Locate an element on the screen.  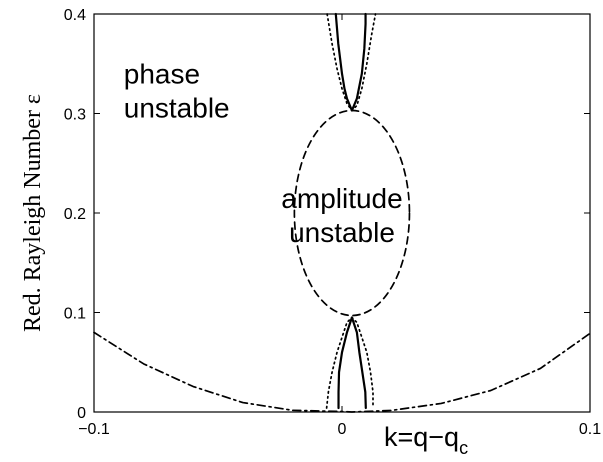
x-axis-label-subscript: c is located at coordinates (463, 448).